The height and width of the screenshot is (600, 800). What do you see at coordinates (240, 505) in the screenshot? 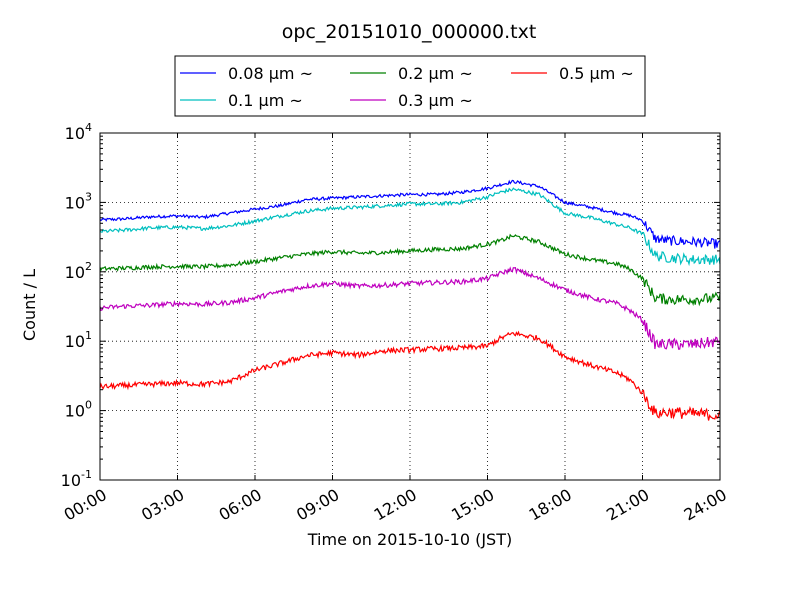
I see `x-tick-label: 06:00` at bounding box center [240, 505].